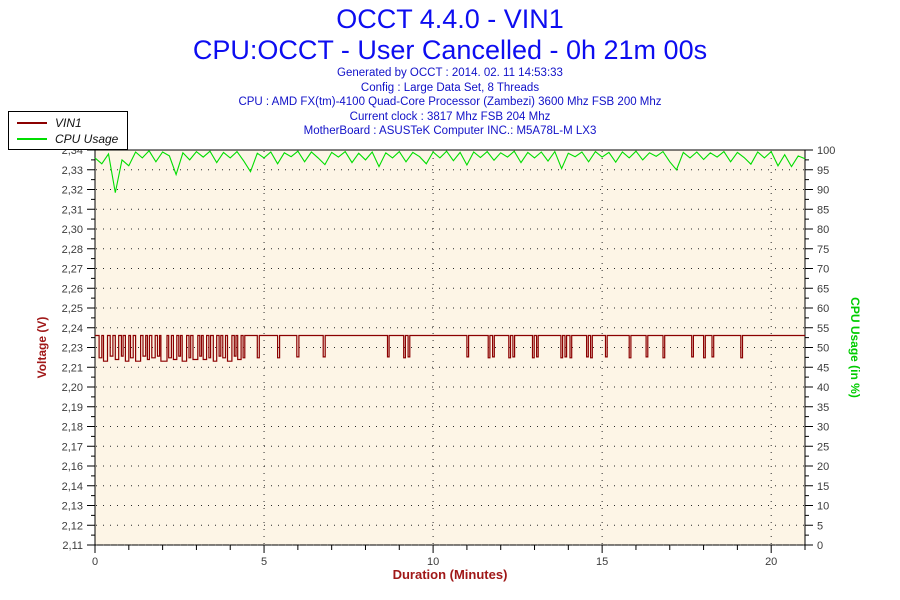 This screenshot has width=900, height=600. I want to click on left-axis-tick-label: 2,12, so click(72, 526).